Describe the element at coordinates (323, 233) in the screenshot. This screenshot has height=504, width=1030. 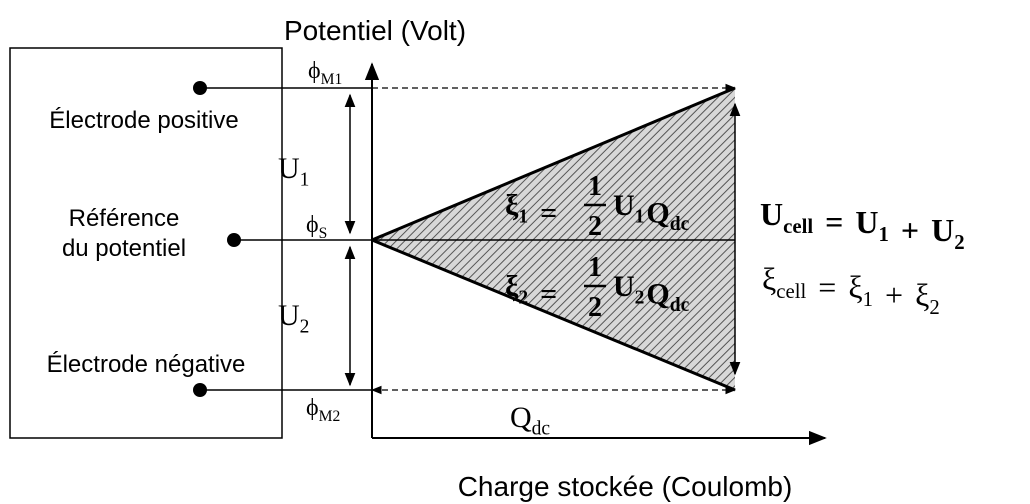
I see `subscript: S` at that location.